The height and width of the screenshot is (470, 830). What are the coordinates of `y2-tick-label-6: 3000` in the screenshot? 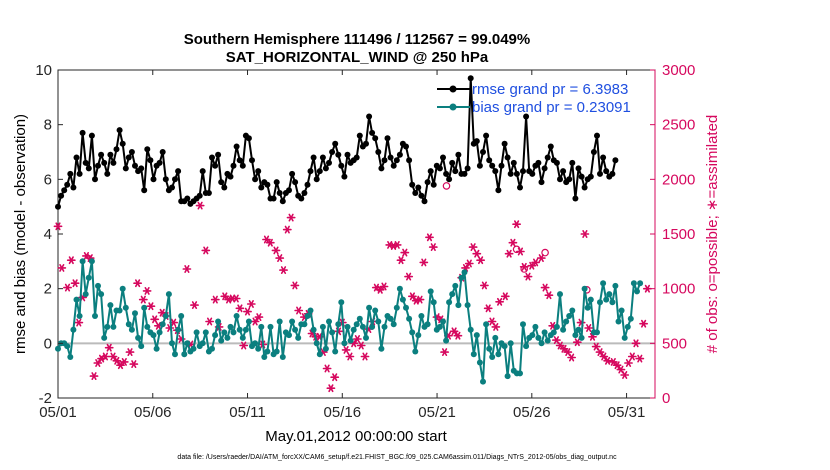 It's located at (678, 70).